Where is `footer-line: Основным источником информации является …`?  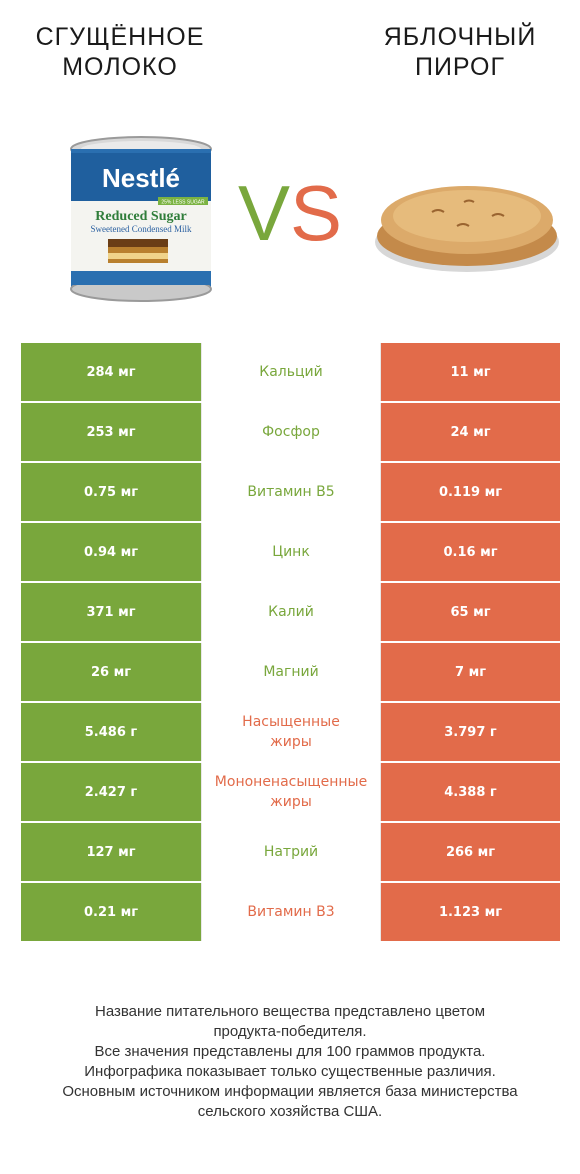 footer-line: Основным источником информации является … is located at coordinates (290, 1091).